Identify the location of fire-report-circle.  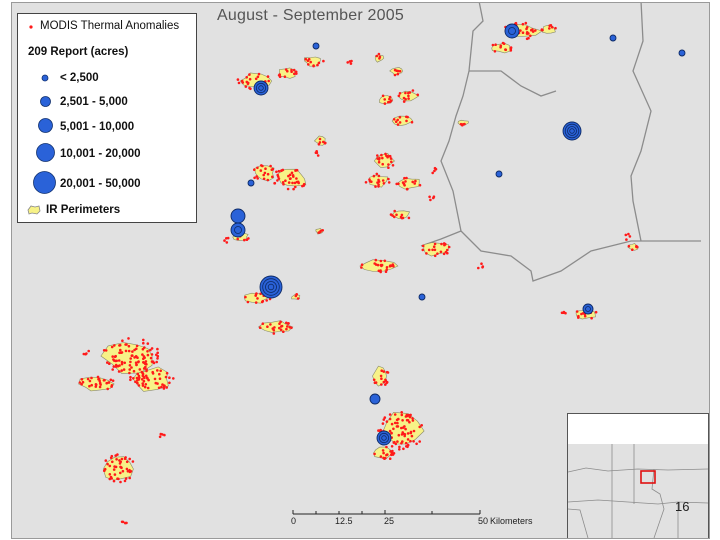
(375, 399).